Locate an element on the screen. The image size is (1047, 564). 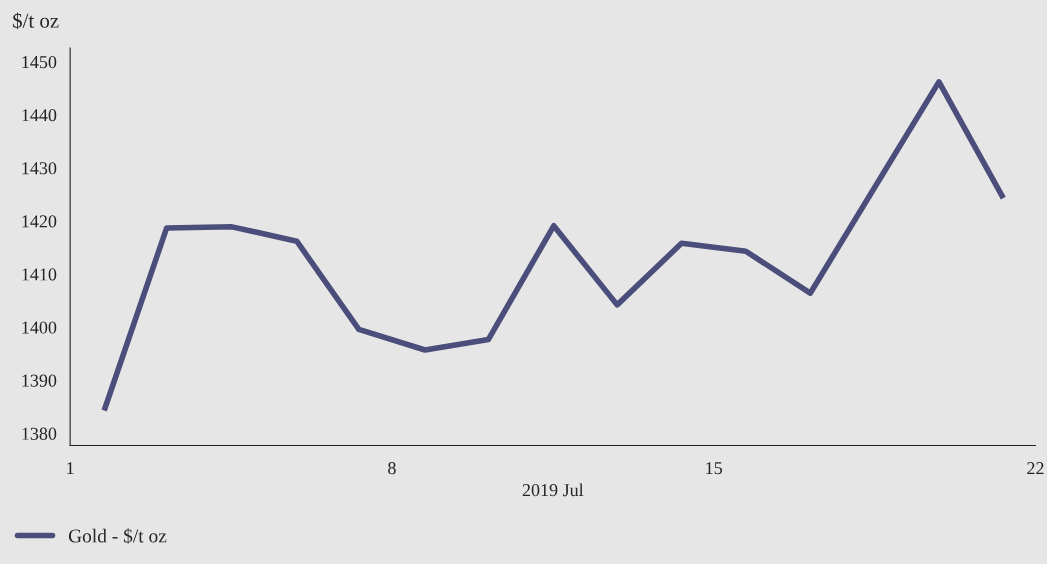
legend-label: Gold - $/t oz is located at coordinates (117, 536).